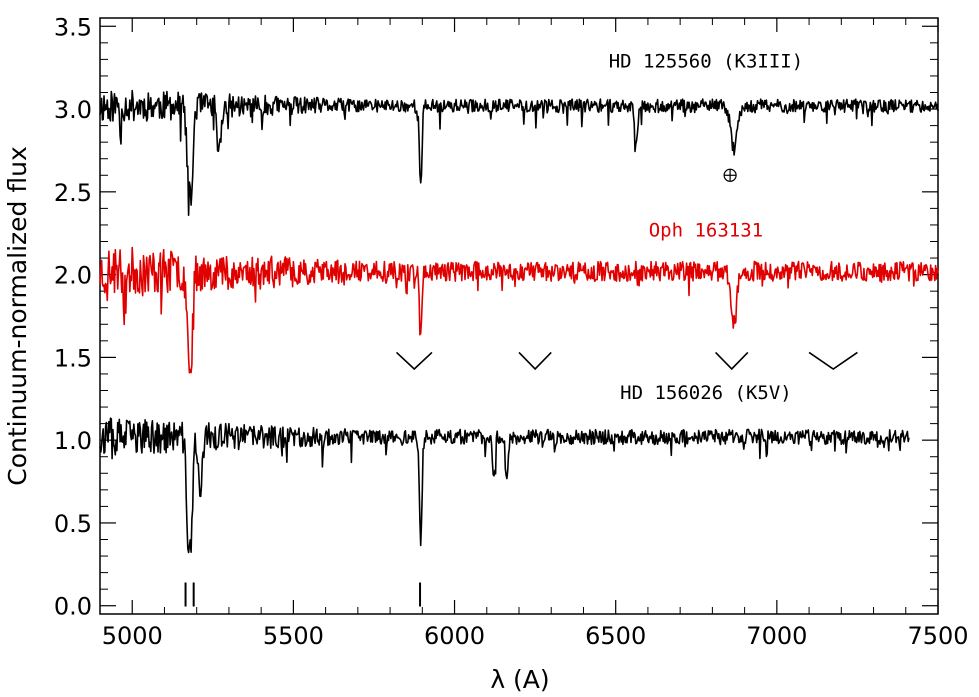 This screenshot has width=979, height=697. Describe the element at coordinates (293, 636) in the screenshot. I see `x-tick-label: 5500` at that location.